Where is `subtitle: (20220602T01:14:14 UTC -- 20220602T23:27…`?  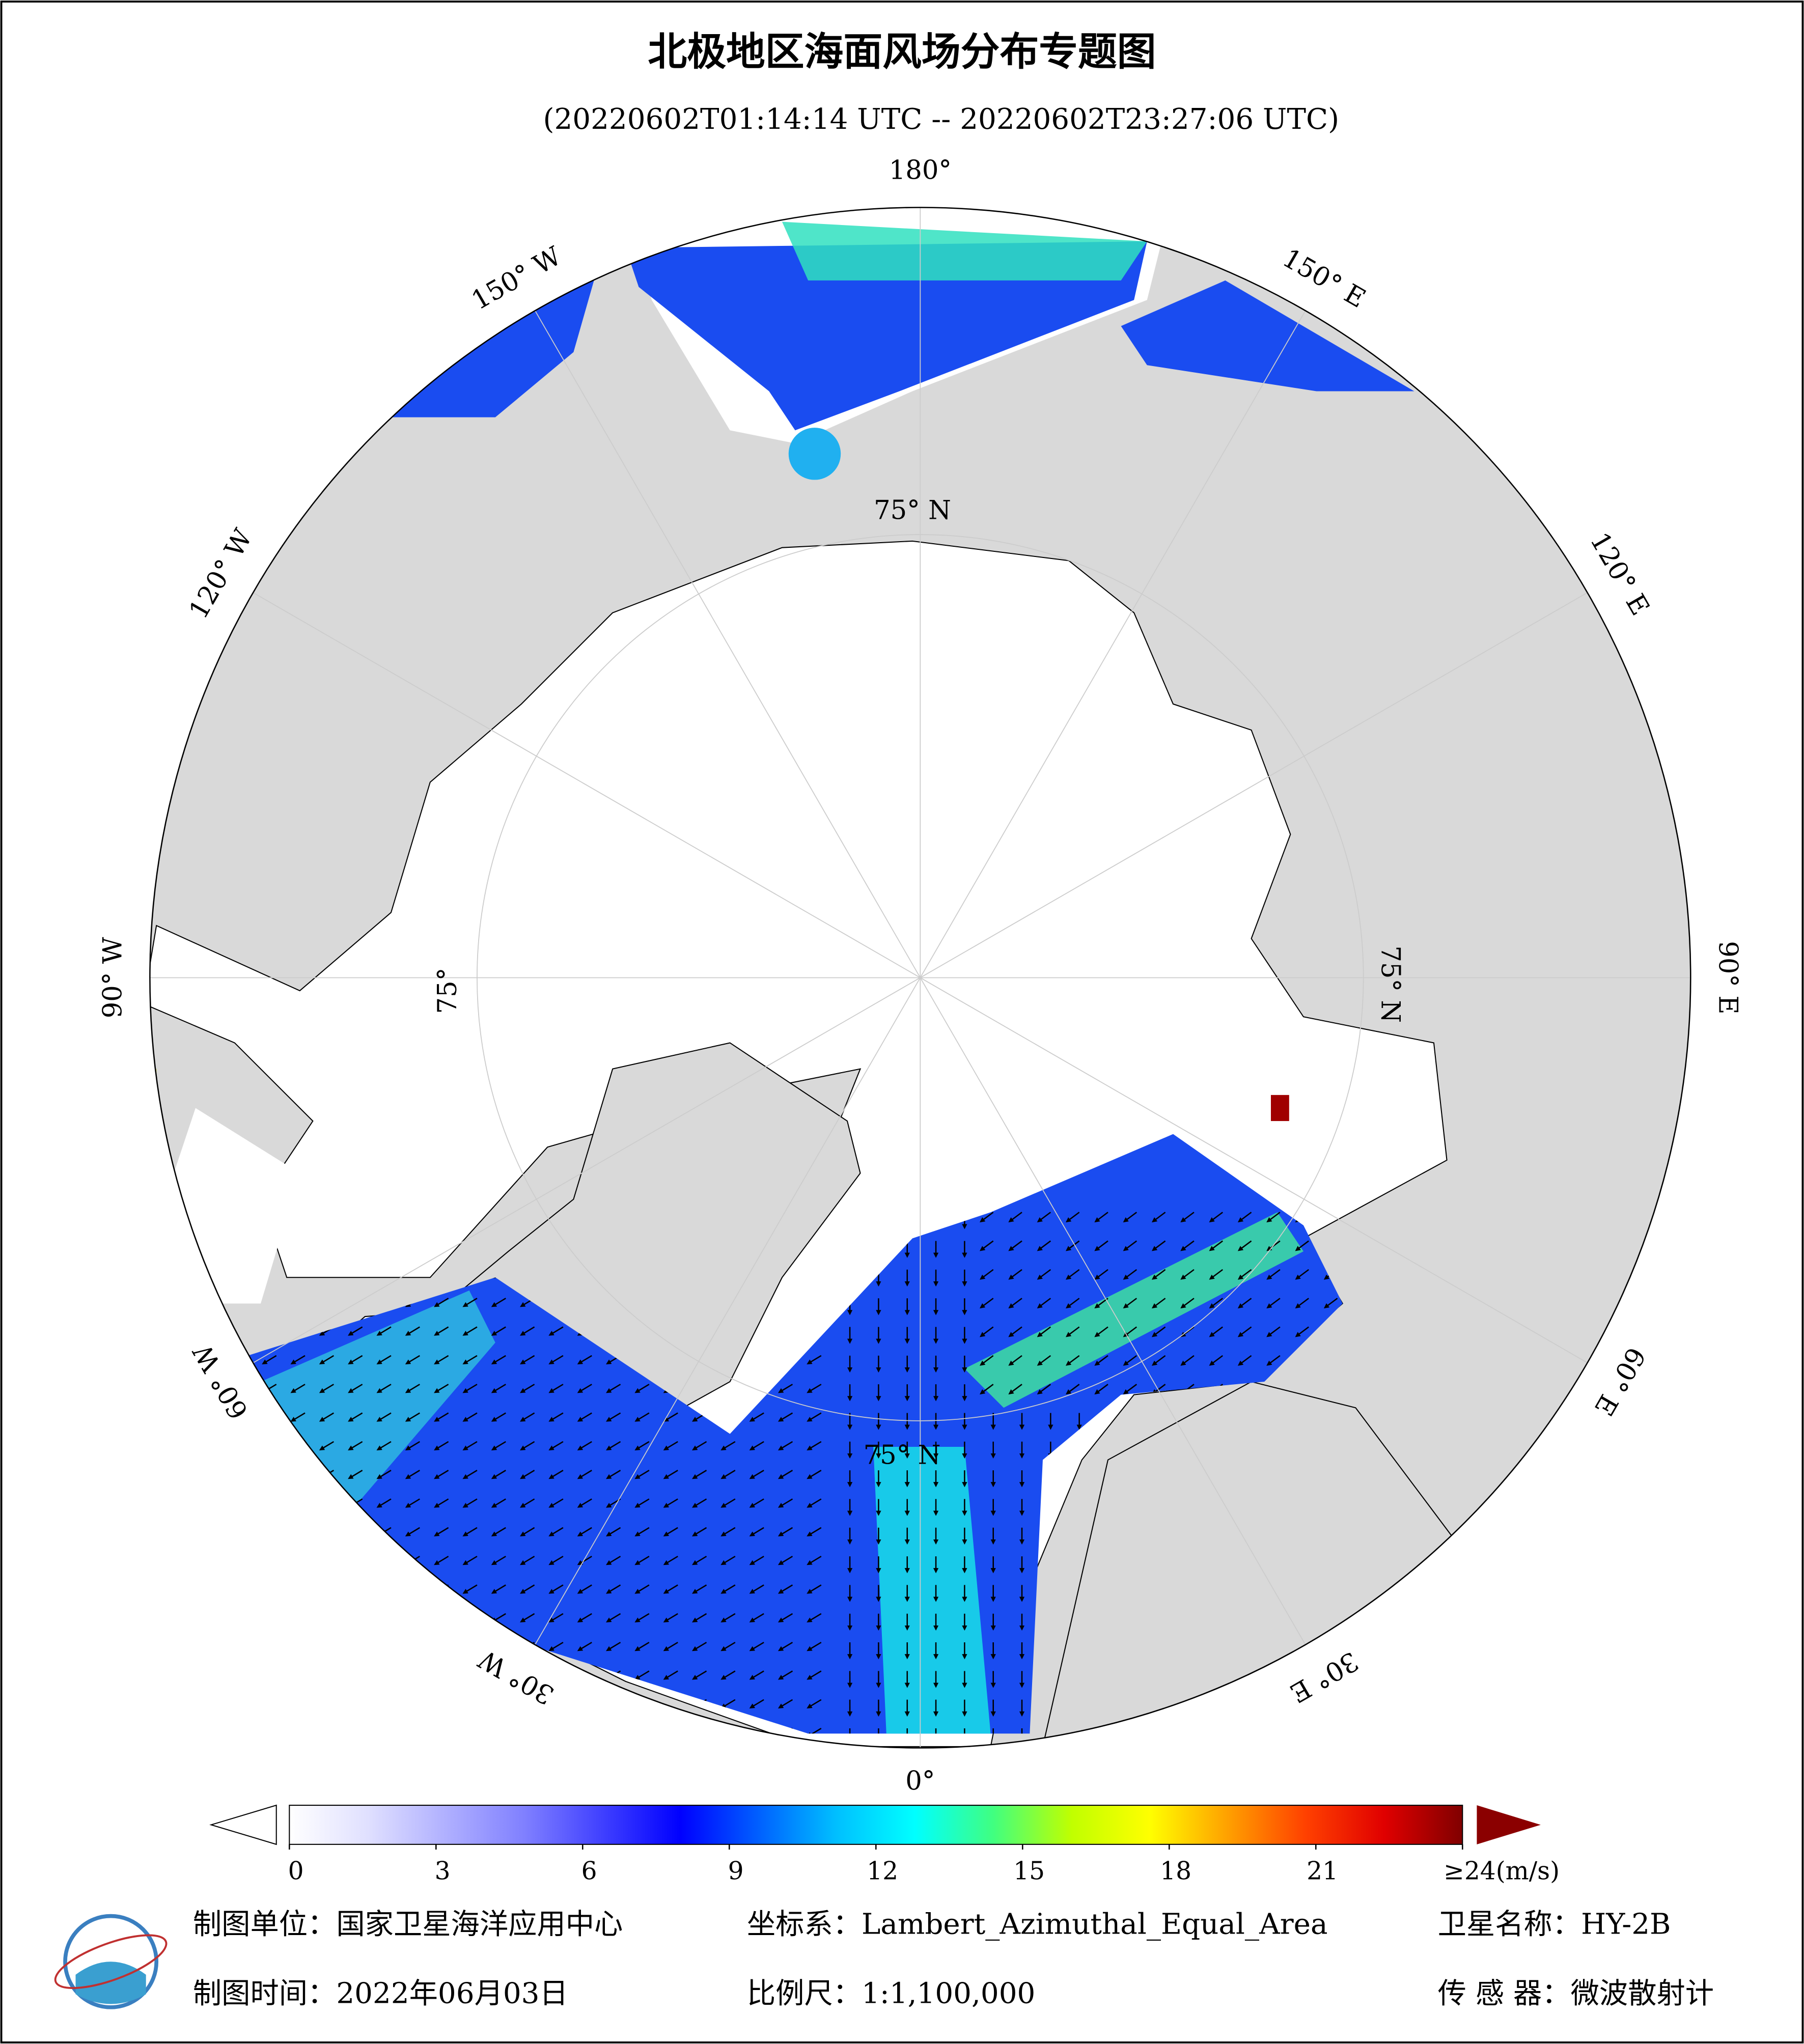
subtitle: (20220602T01:14:14 UTC -- 20220602T23:27… is located at coordinates (941, 119).